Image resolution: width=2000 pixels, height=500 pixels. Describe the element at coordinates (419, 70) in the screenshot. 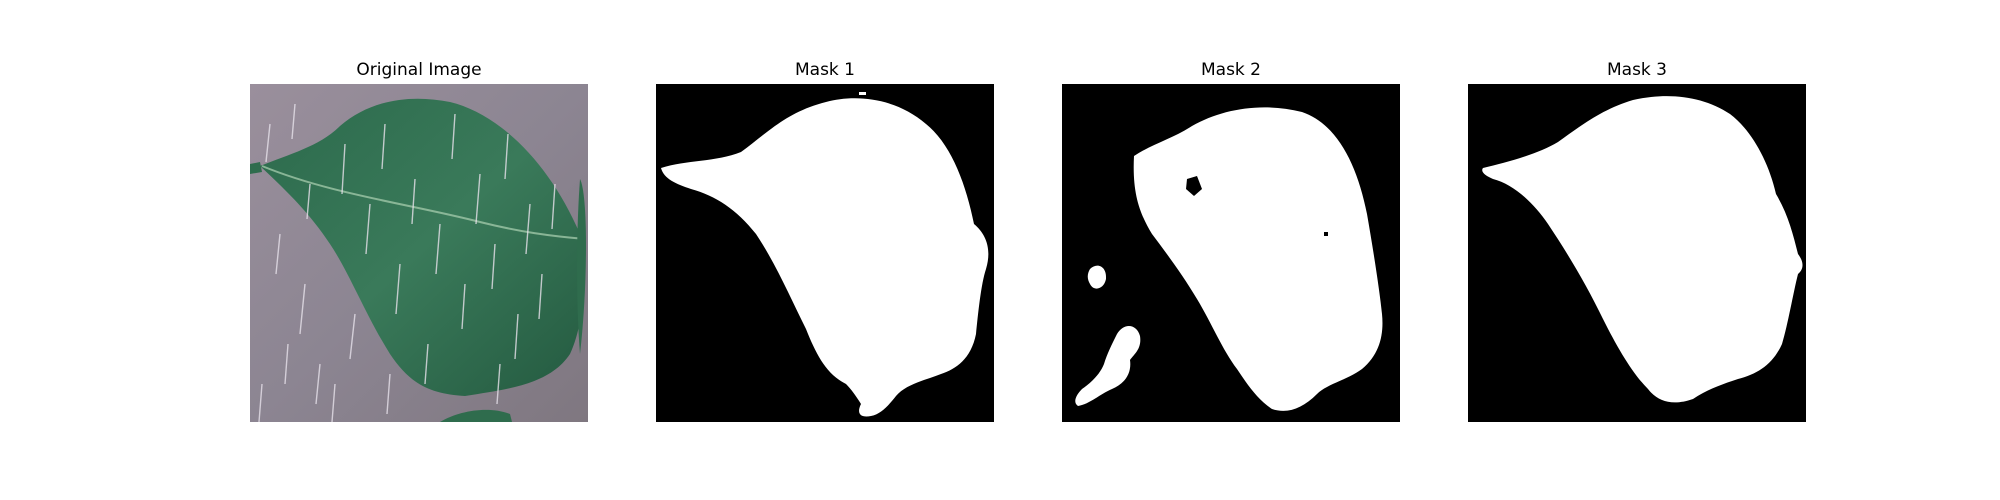

I see `panel-title: Original Image` at that location.